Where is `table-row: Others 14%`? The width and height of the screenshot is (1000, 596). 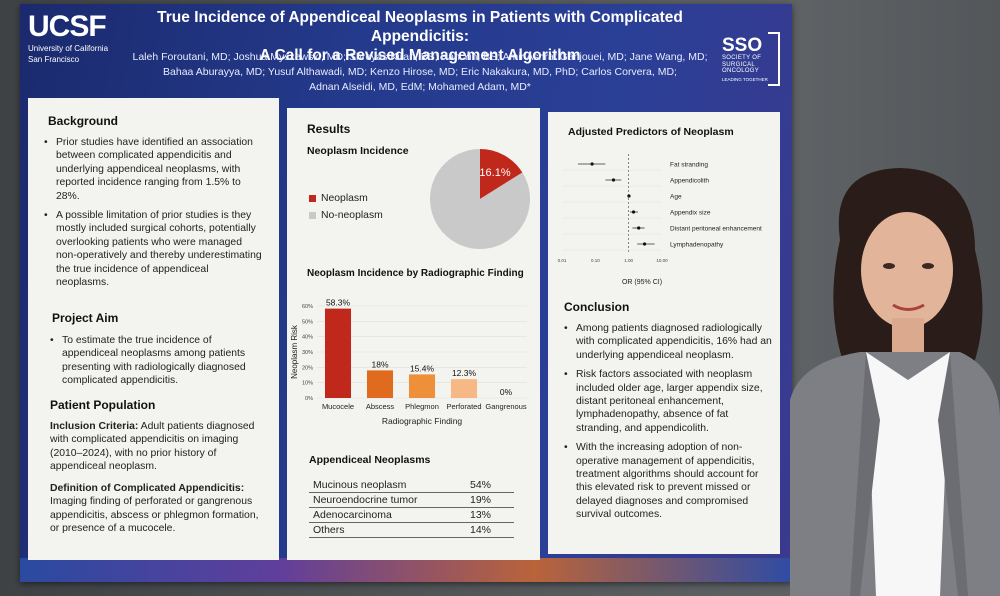
table-row: Others 14% is located at coordinates (411, 530).